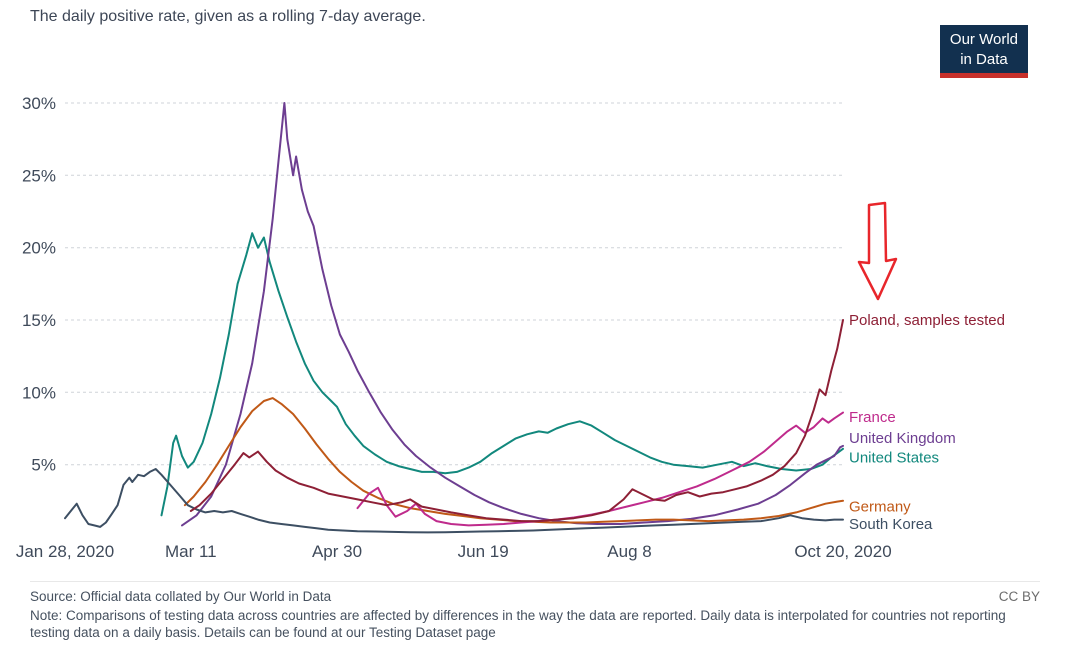 The image size is (1065, 659). I want to click on owid-logo-line1: Our World, so click(983, 39).